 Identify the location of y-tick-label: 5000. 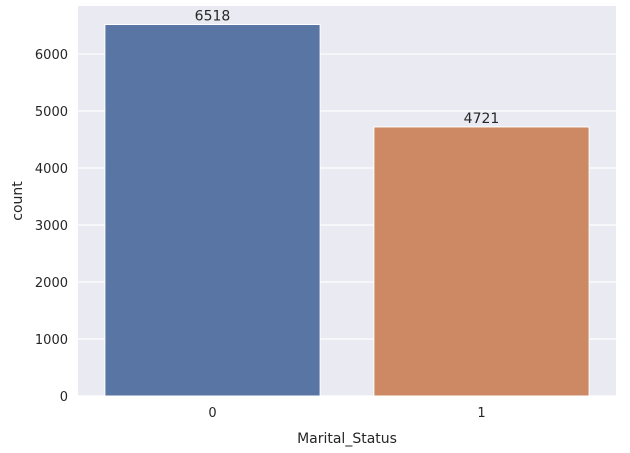
(51, 112).